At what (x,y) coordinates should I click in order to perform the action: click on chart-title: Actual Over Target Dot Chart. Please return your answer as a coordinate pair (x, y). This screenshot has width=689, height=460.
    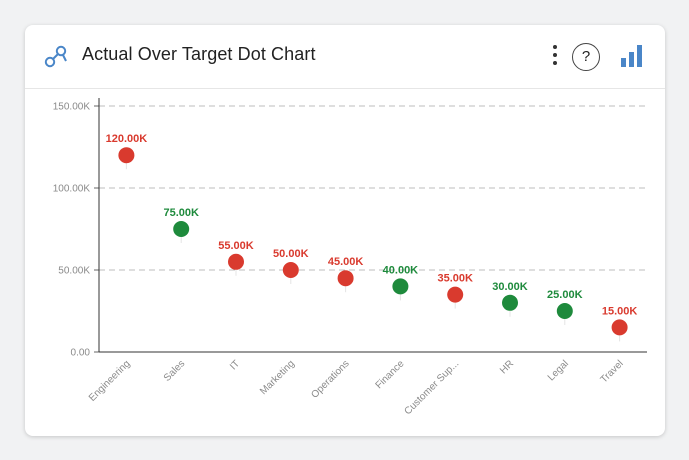
    Looking at the image, I should click on (199, 54).